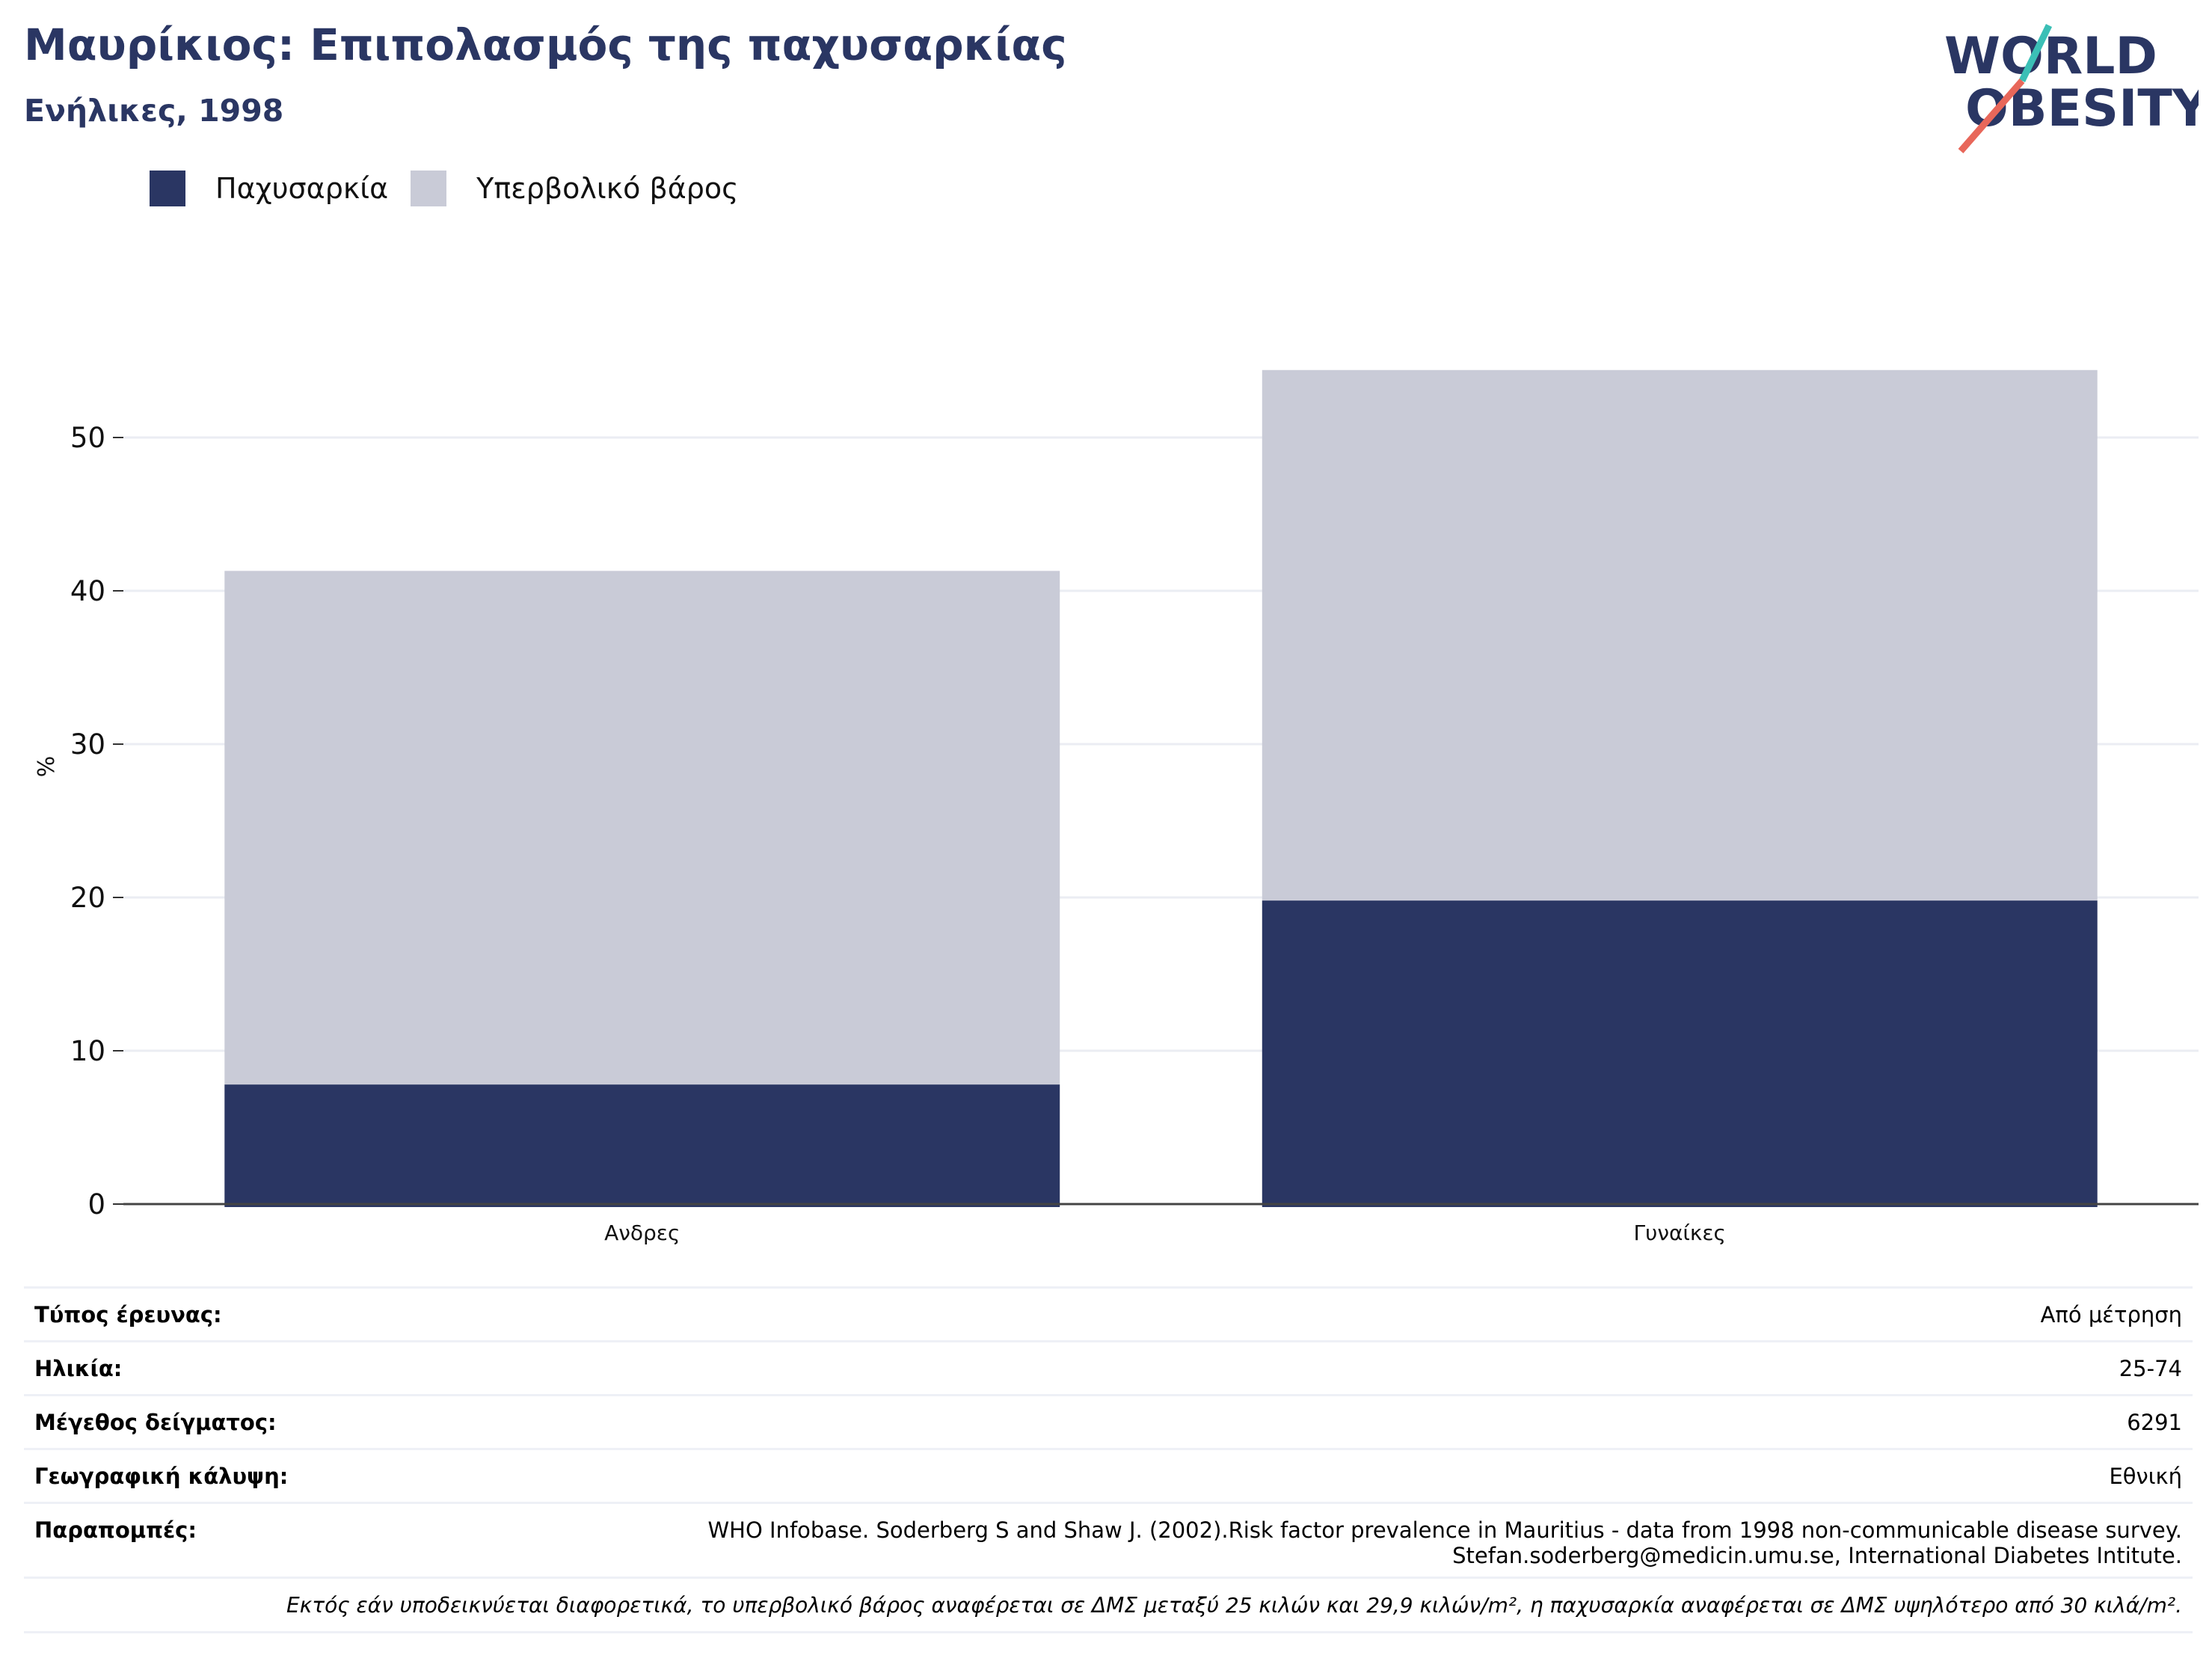 Image resolution: width=2212 pixels, height=1670 pixels. What do you see at coordinates (47, 767) in the screenshot?
I see `y-axis-label: %` at bounding box center [47, 767].